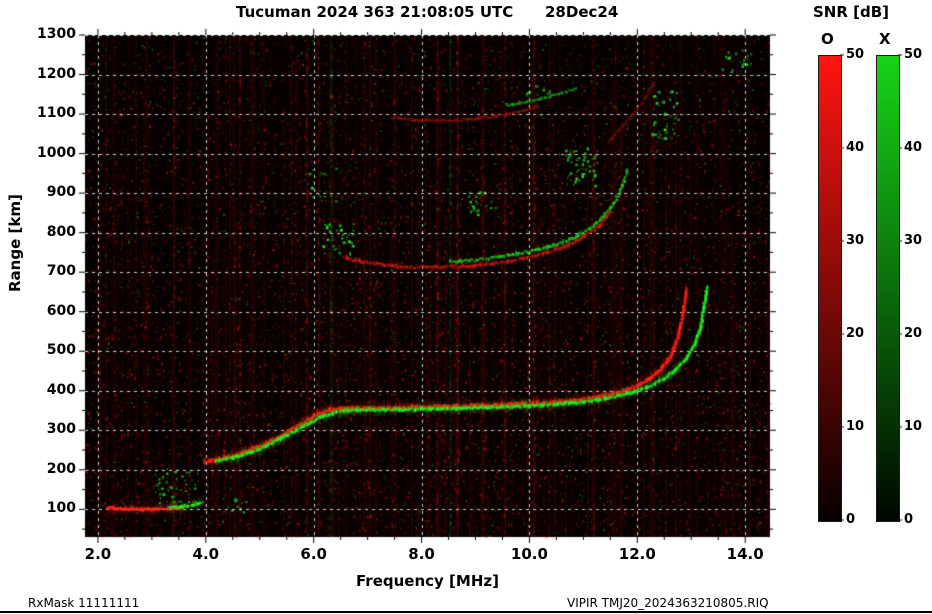 This screenshot has height=614, width=932. What do you see at coordinates (830, 288) in the screenshot?
I see `colorbar-O` at bounding box center [830, 288].